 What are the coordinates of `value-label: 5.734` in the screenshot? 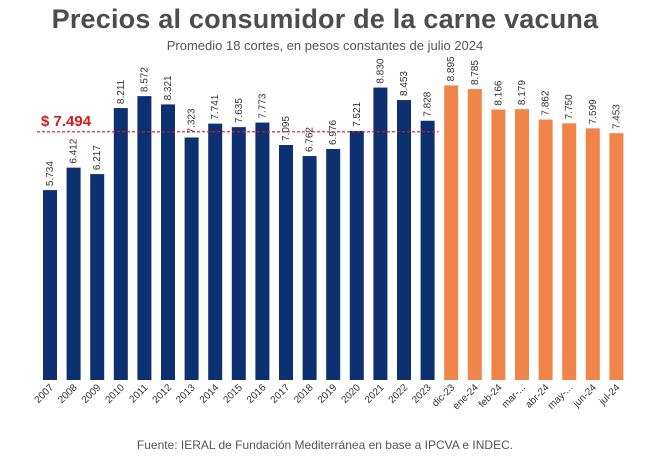 It's located at (50, 173).